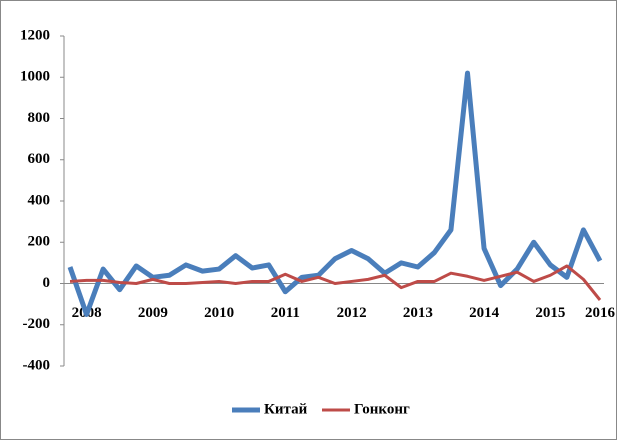  What do you see at coordinates (335, 282) in the screenshot?
I see `line-series` at bounding box center [335, 282].